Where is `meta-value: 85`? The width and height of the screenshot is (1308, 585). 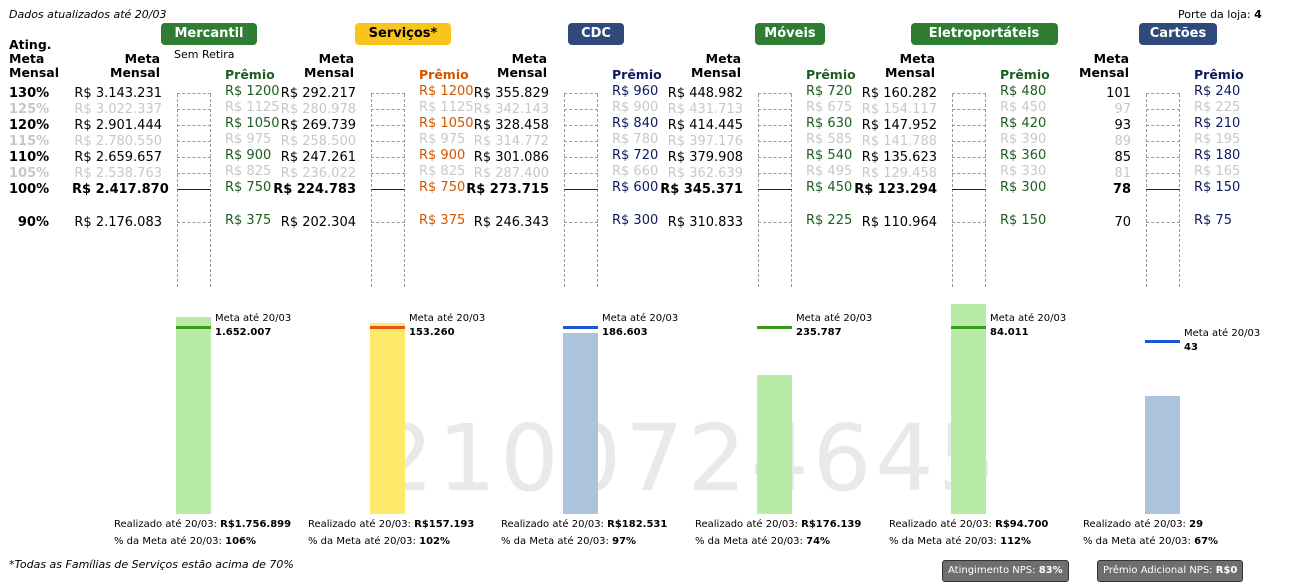
meta-value: 85 is located at coordinates (1122, 157).